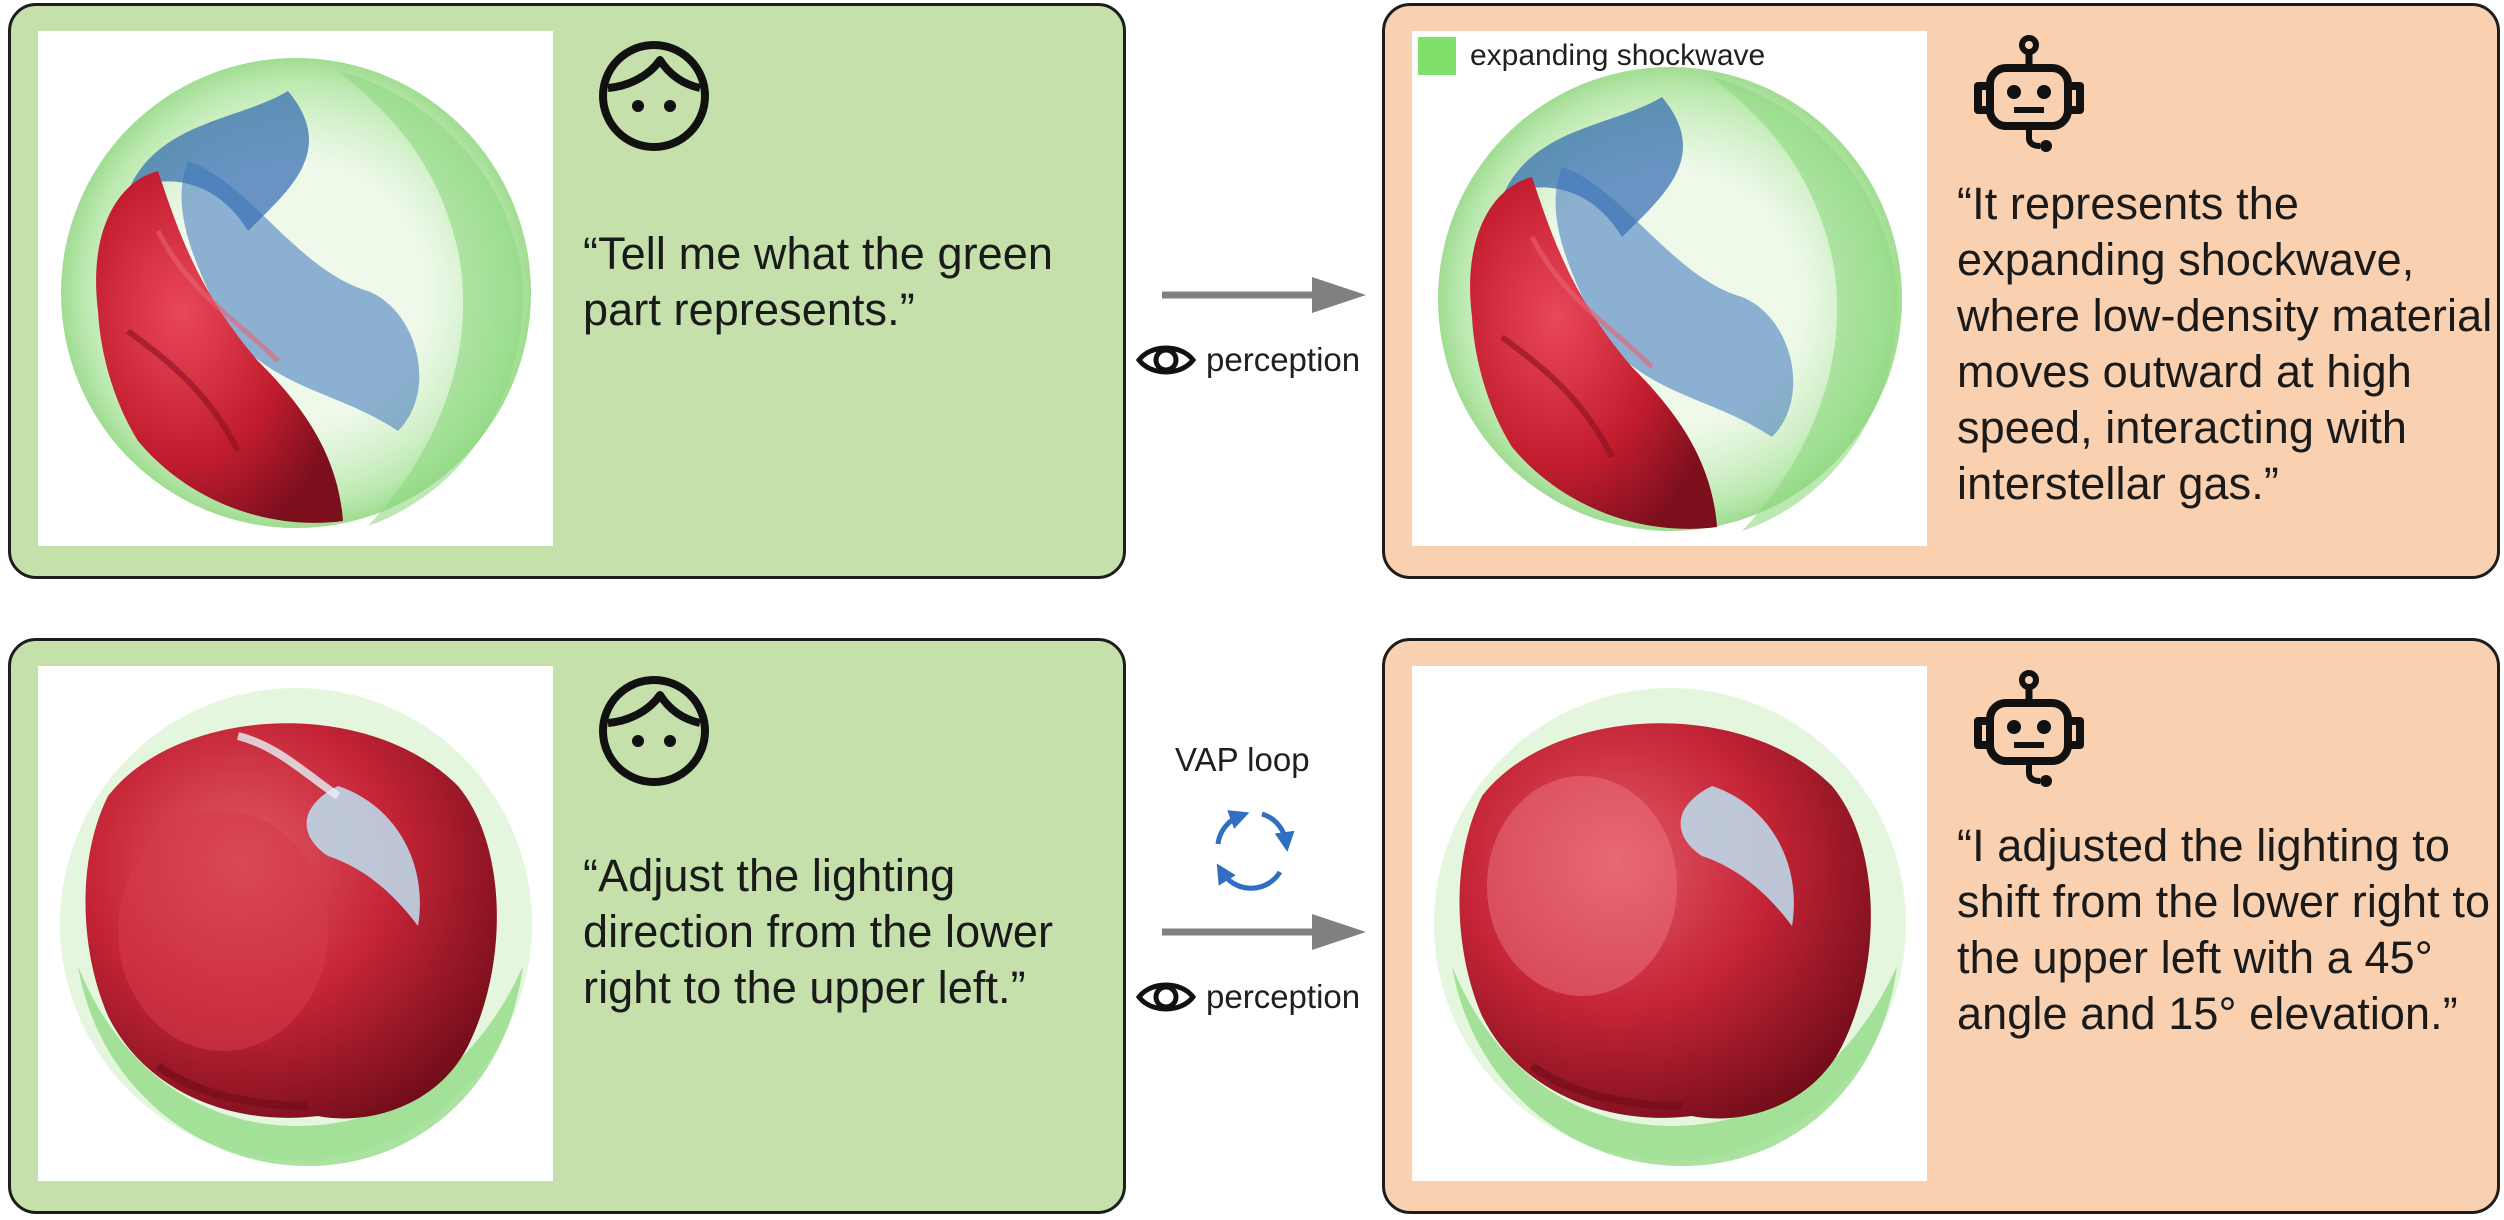 This screenshot has height=1220, width=2504. Describe the element at coordinates (1618, 55) in the screenshot. I see `legend-label: expanding shockwave` at that location.